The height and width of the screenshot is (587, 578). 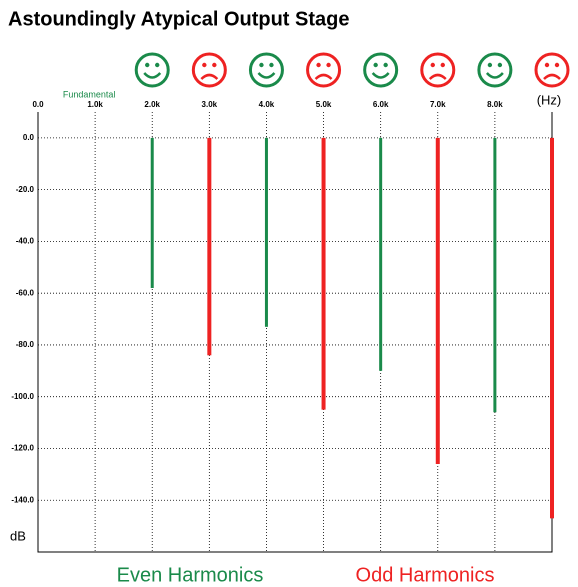 I want to click on y-axis-label: dB, so click(x=18, y=535).